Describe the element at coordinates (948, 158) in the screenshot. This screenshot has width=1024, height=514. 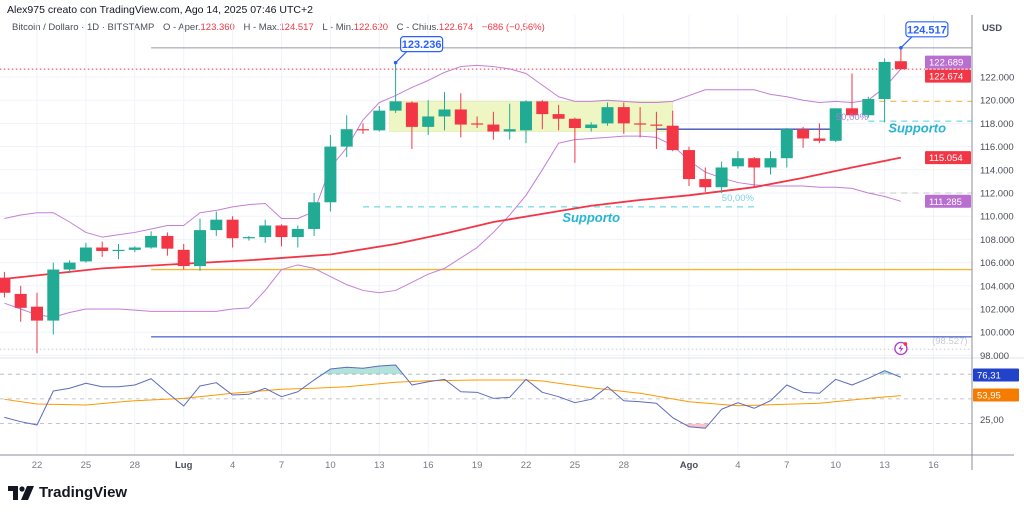
I see `price-badge: 115.054` at that location.